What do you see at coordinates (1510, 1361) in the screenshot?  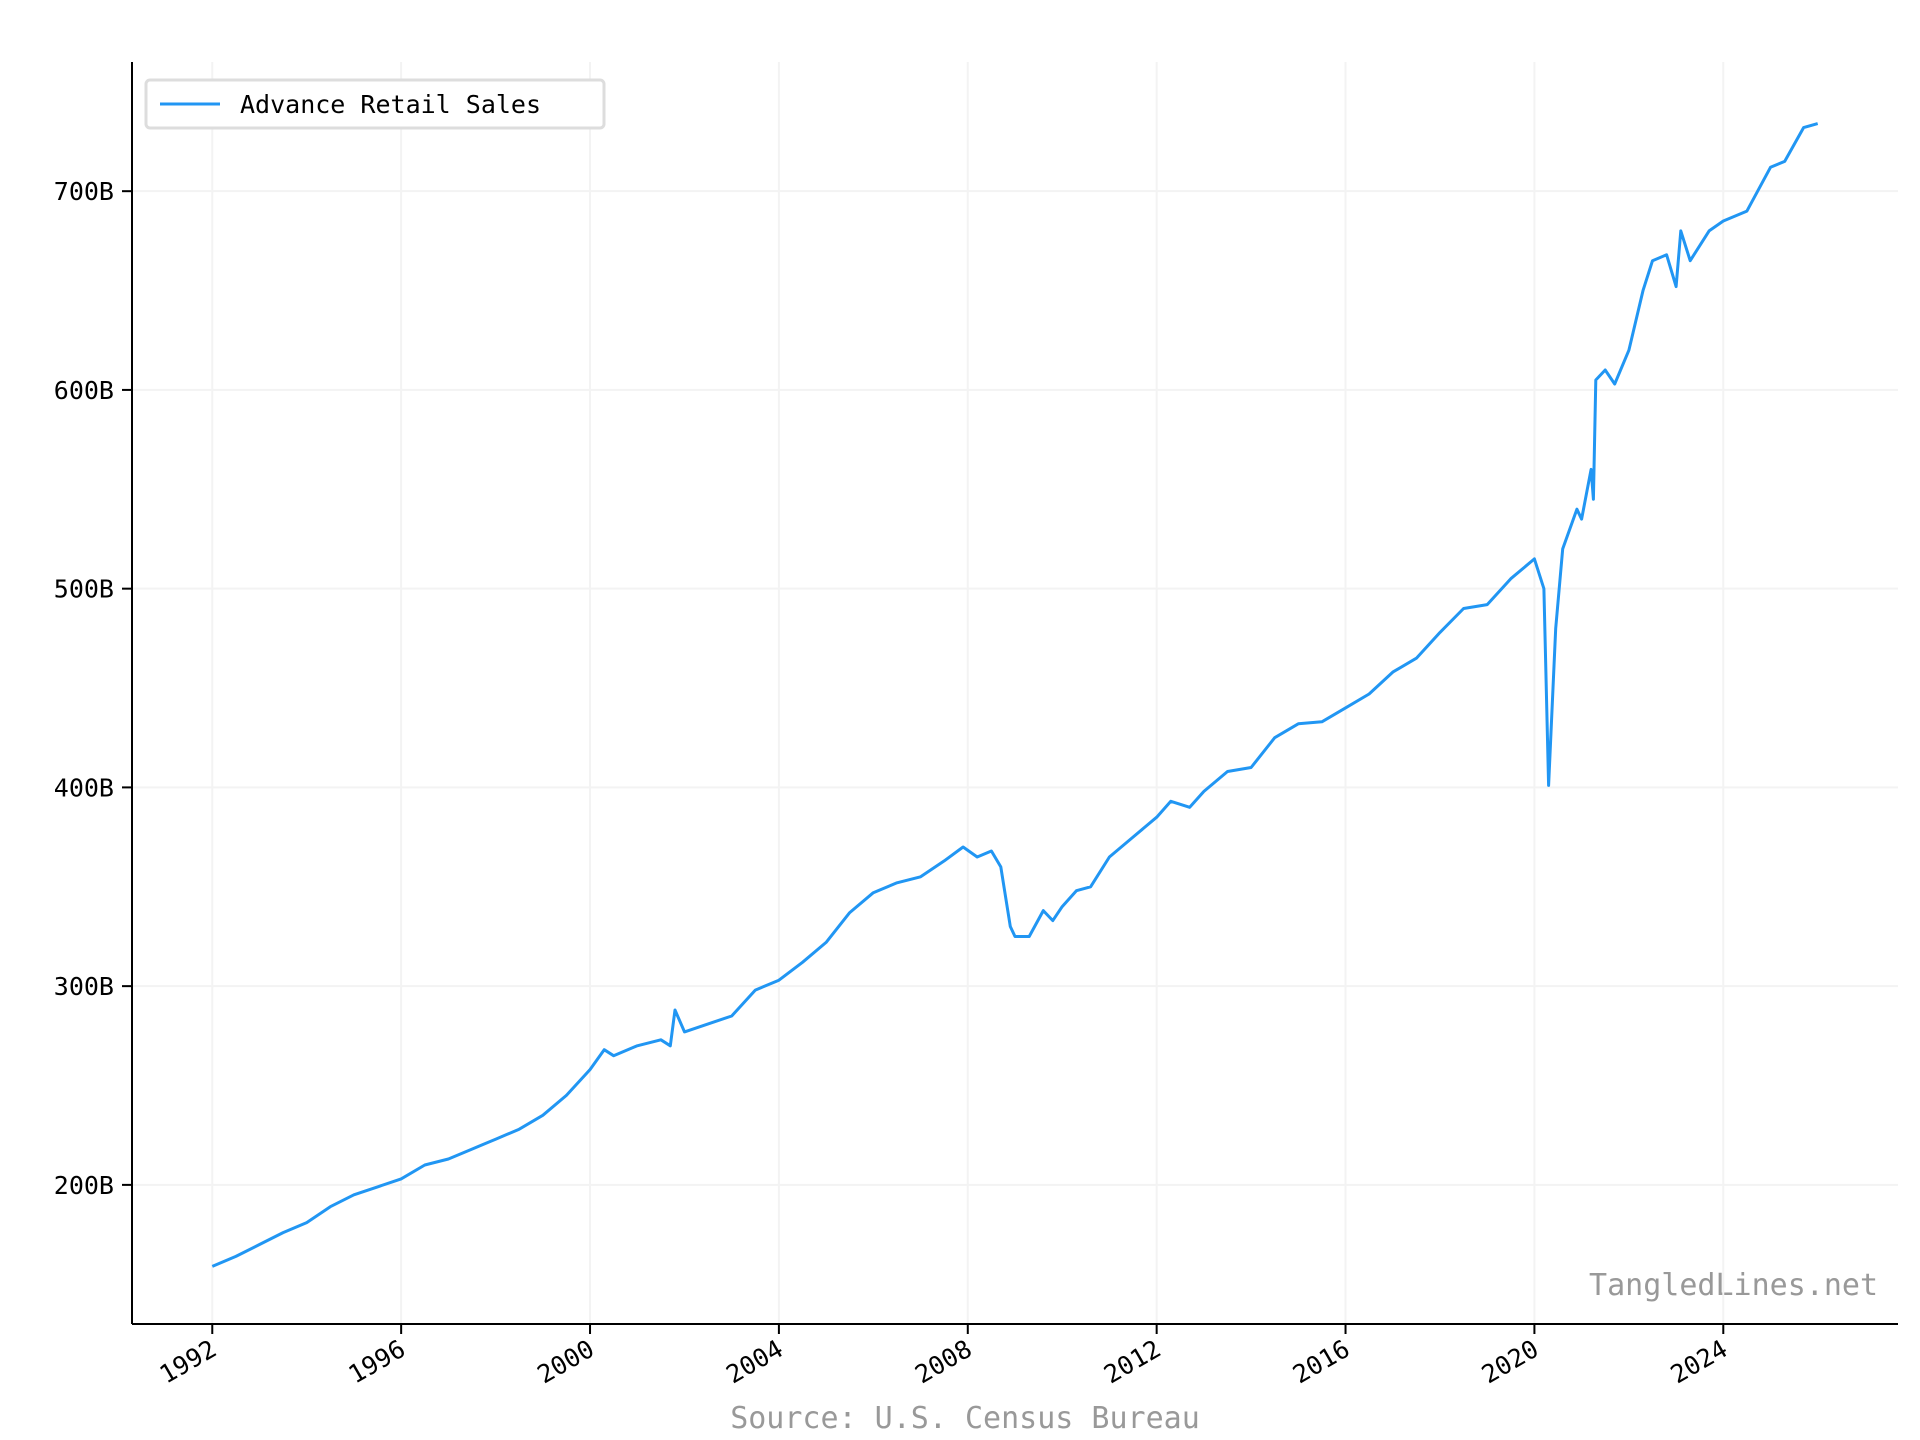 I see `x-tick-label: 2020` at bounding box center [1510, 1361].